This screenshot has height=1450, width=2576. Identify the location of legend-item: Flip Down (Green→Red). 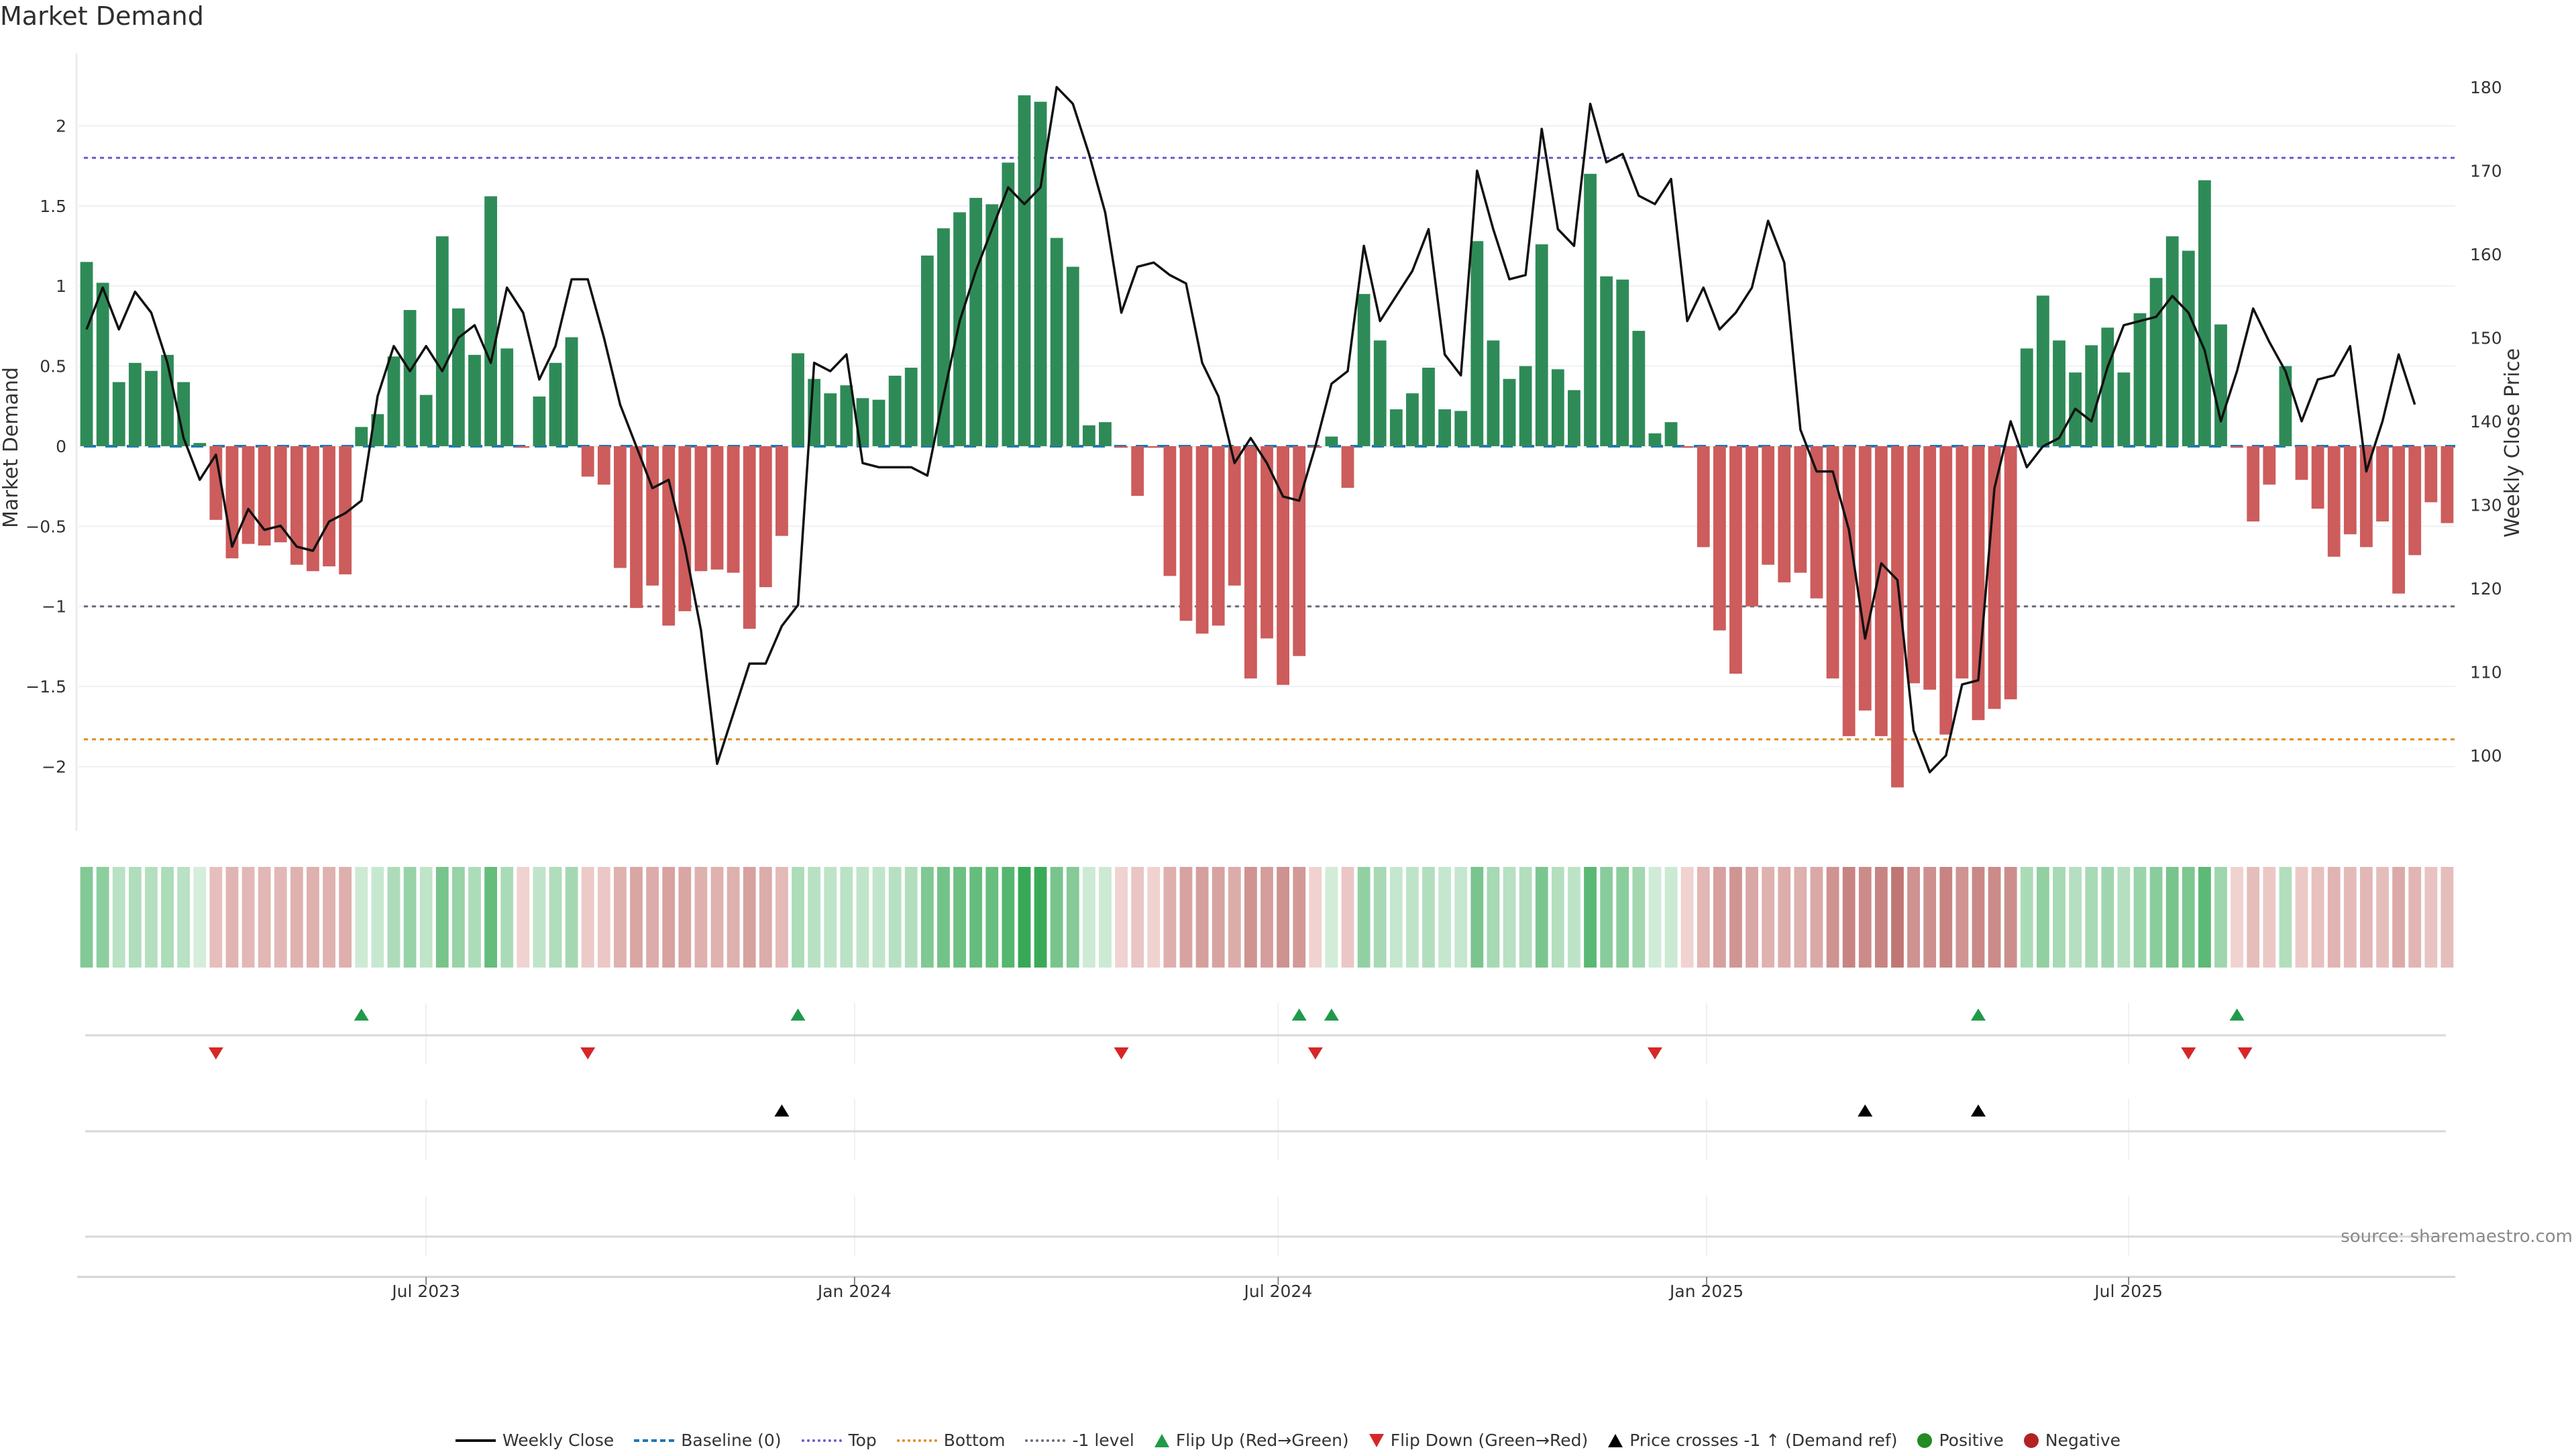
(1478, 1440).